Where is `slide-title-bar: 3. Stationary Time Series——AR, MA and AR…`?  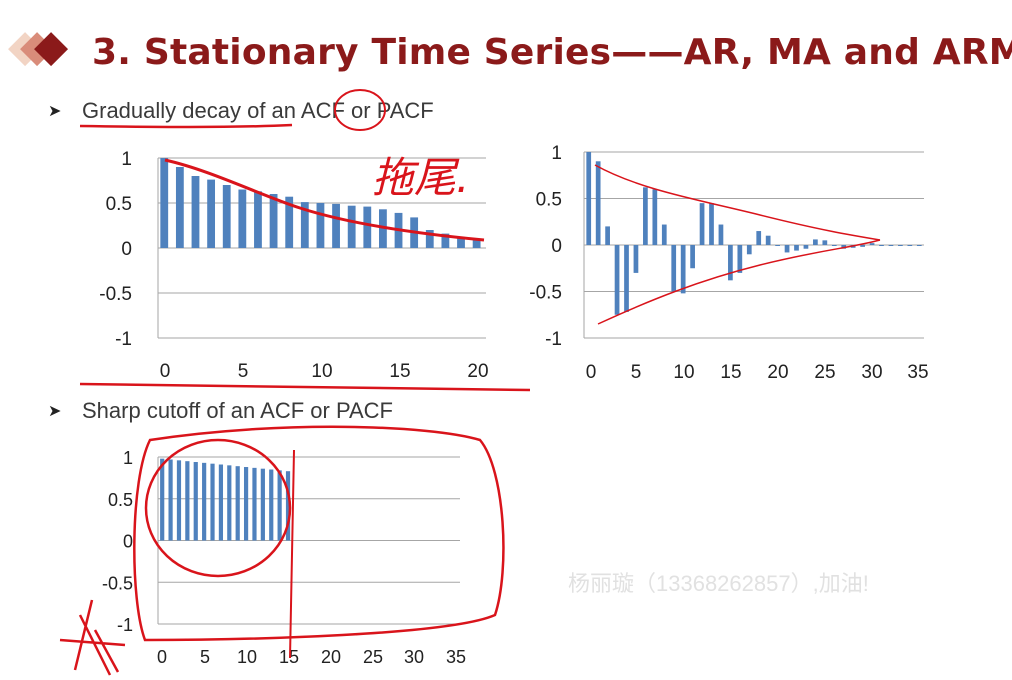 slide-title-bar: 3. Stationary Time Series——AR, MA and AR… is located at coordinates (510, 52).